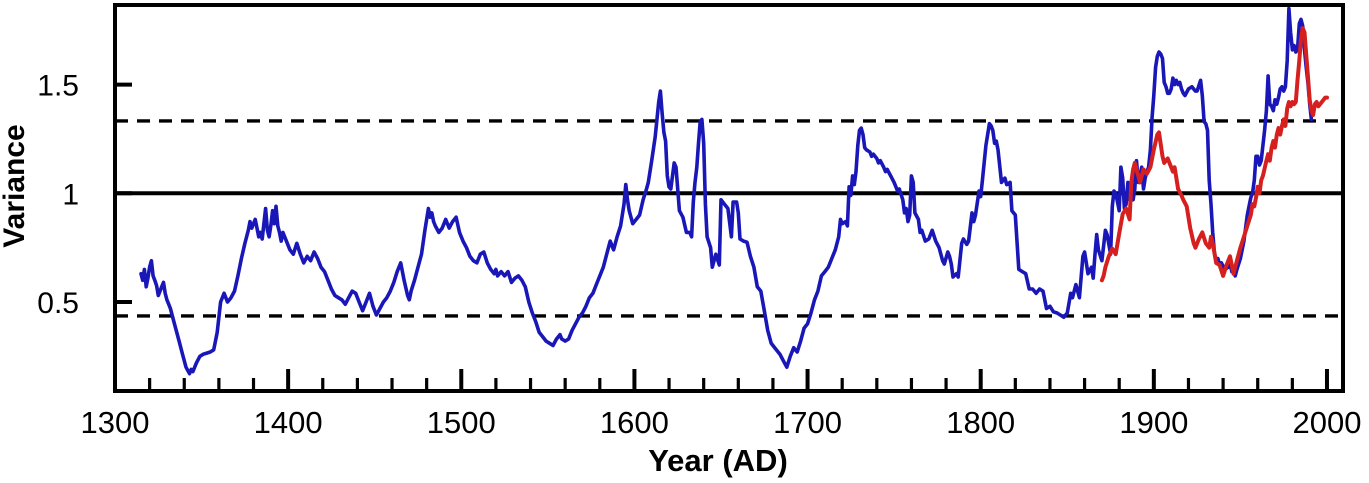 The width and height of the screenshot is (1369, 483). I want to click on x-tick-label: 1700, so click(807, 422).